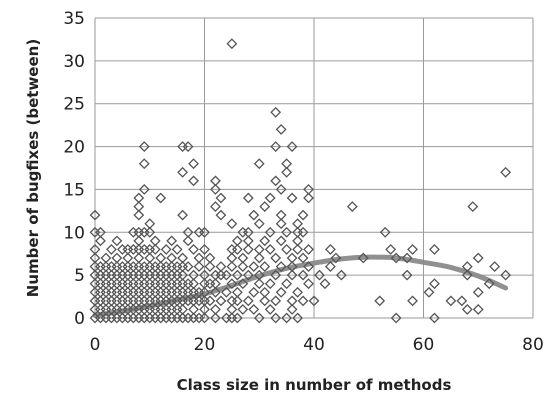 This screenshot has width=553, height=401. I want to click on y-tick-label: 25, so click(74, 105).